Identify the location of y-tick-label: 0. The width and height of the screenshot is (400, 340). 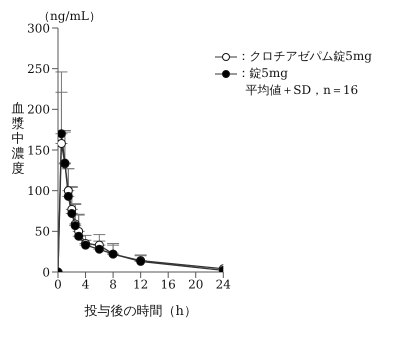
(46, 272).